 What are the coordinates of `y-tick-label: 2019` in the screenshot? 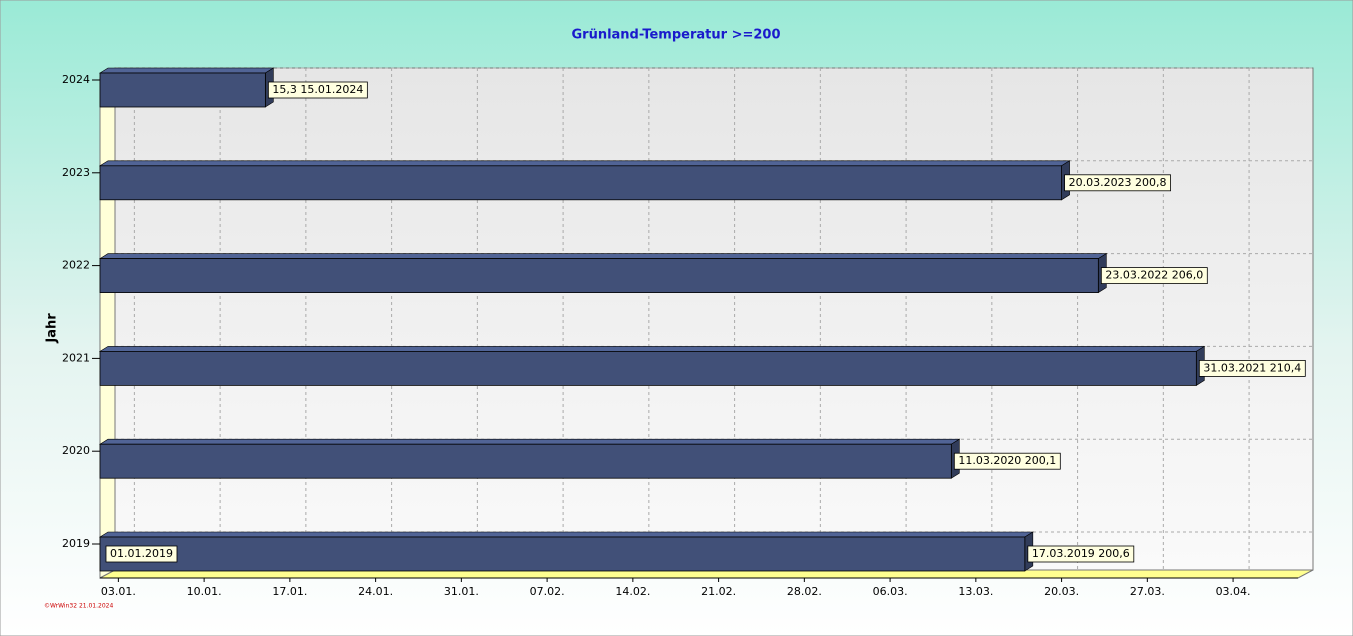 It's located at (76, 543).